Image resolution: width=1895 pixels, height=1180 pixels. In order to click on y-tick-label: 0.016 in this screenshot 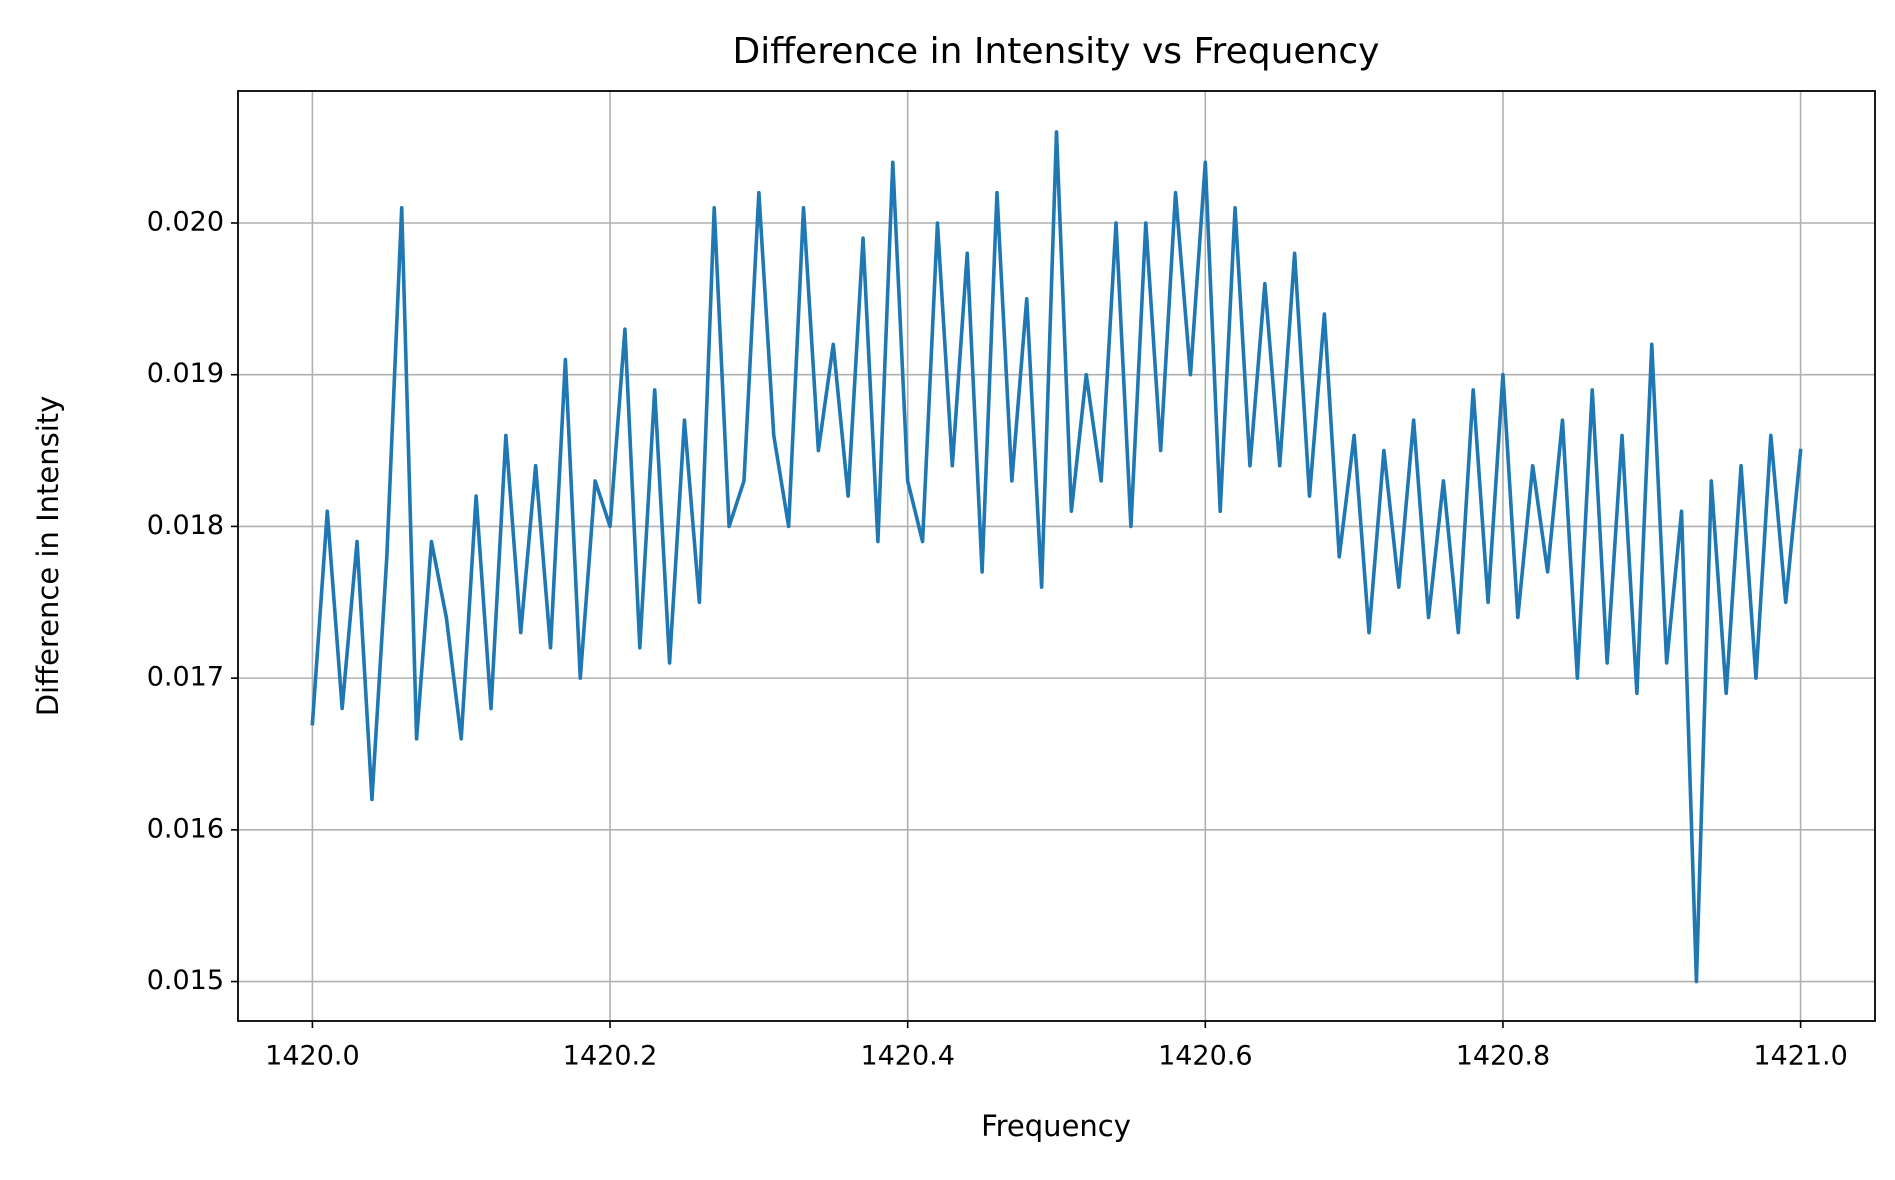, I will do `click(185, 828)`.